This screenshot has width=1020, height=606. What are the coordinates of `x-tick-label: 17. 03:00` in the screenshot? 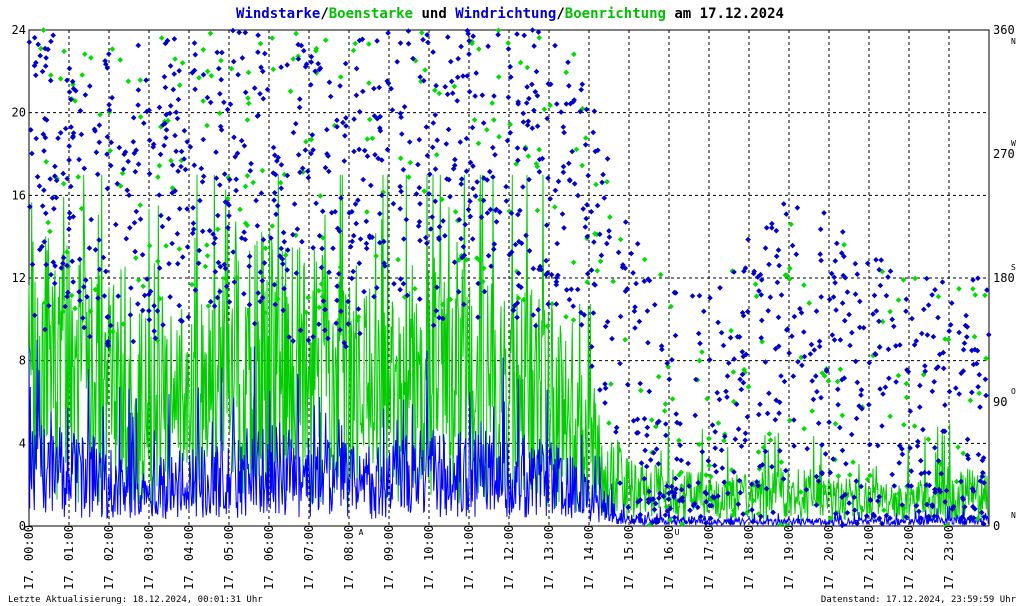 It's located at (149, 557).